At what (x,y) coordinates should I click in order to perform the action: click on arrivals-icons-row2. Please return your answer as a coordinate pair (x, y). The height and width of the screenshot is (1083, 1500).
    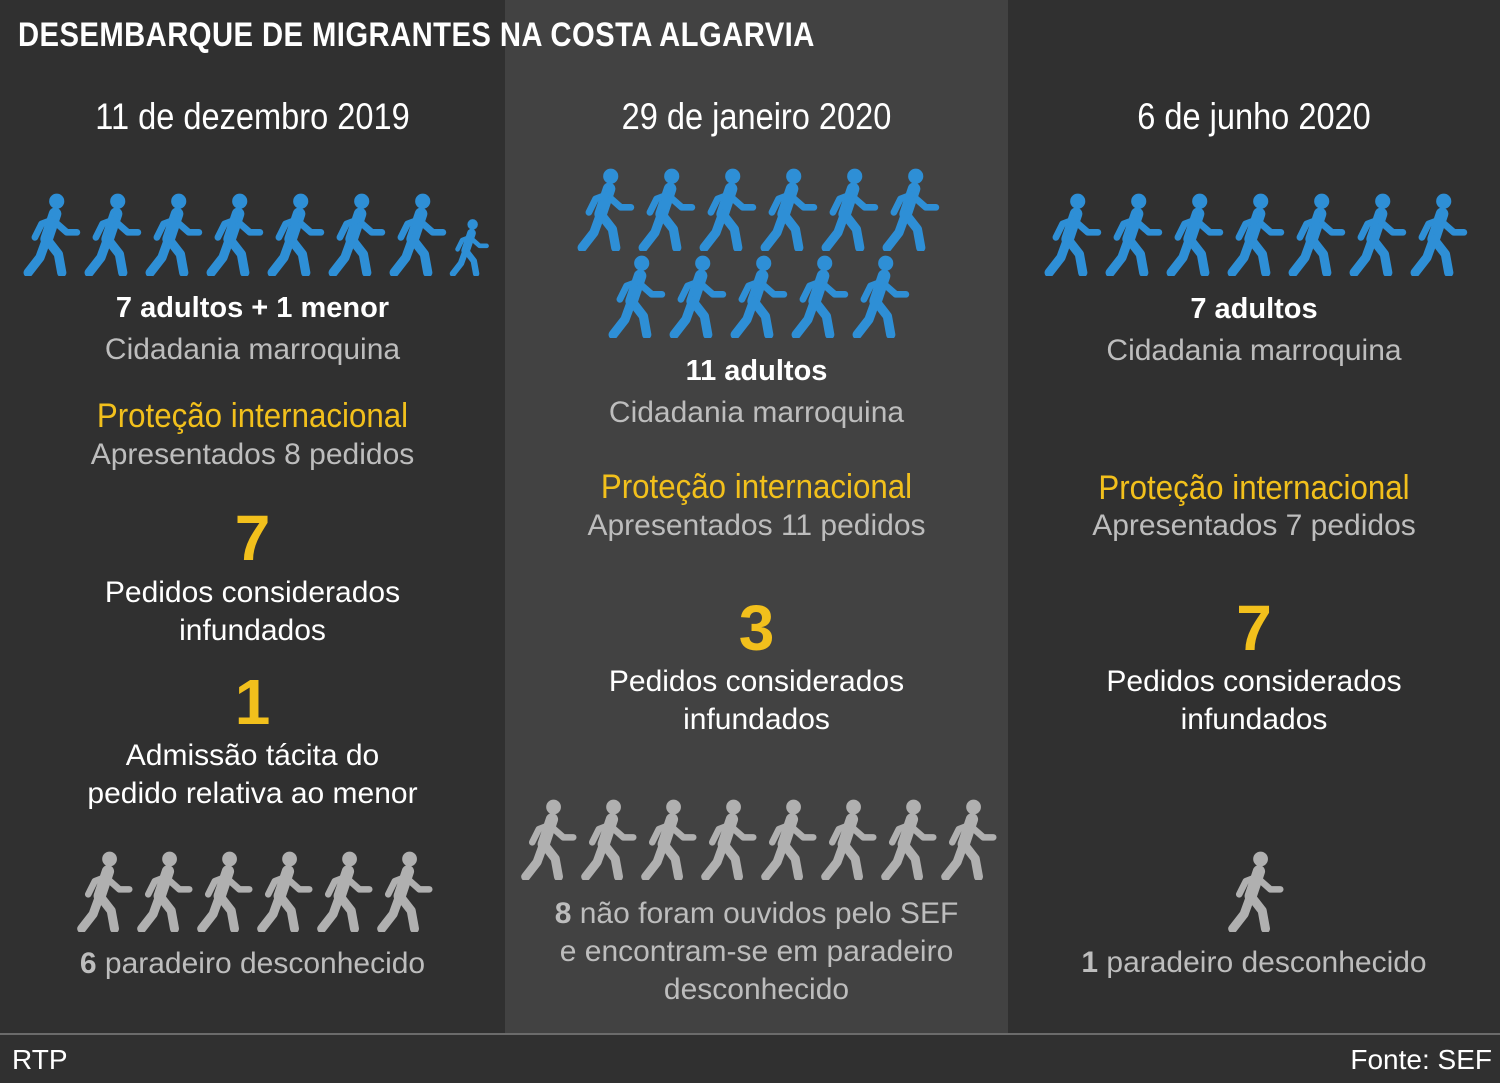
    Looking at the image, I should click on (756, 296).